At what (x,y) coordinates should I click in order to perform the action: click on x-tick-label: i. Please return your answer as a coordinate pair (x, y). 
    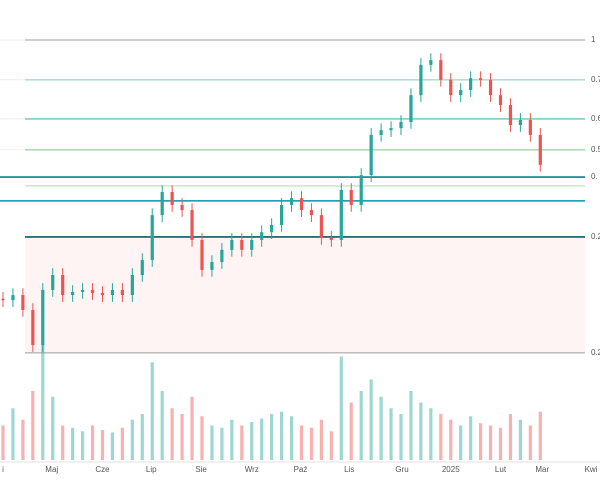
    Looking at the image, I should click on (3, 469).